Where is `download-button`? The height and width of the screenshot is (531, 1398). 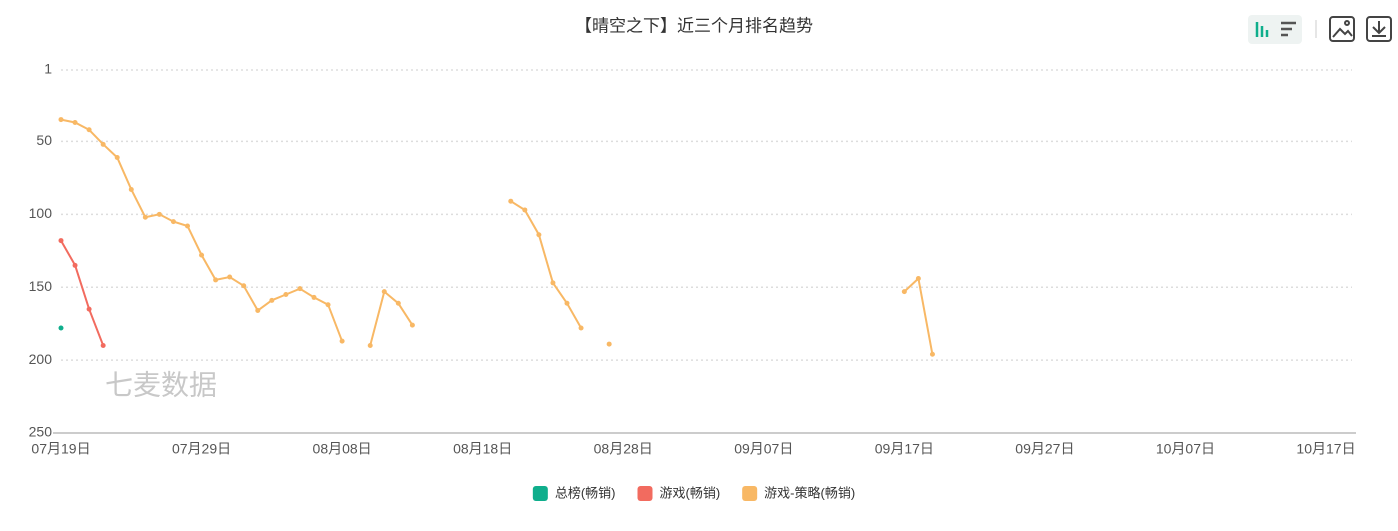 download-button is located at coordinates (1379, 29).